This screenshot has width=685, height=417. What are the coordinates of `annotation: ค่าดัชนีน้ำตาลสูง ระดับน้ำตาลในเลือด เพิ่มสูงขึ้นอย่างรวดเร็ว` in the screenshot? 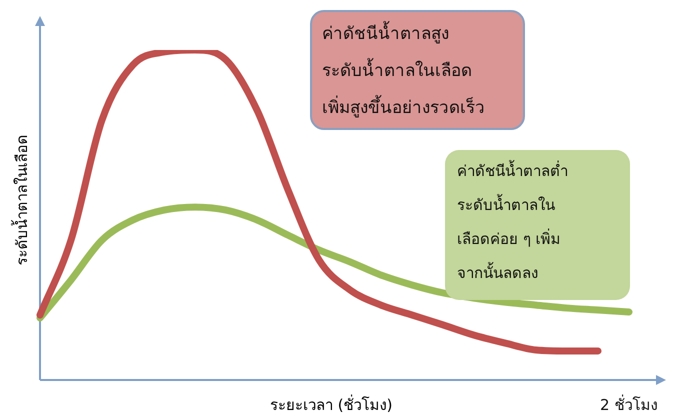 It's located at (403, 70).